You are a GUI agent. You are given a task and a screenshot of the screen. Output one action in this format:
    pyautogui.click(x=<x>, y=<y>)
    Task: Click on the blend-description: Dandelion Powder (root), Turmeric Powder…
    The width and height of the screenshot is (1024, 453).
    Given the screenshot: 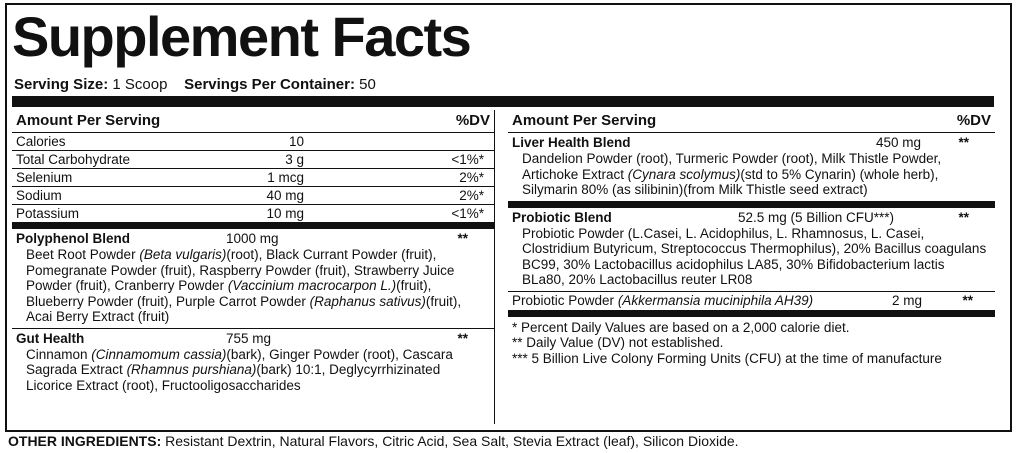 What is the action you would take?
    pyautogui.click(x=751, y=174)
    